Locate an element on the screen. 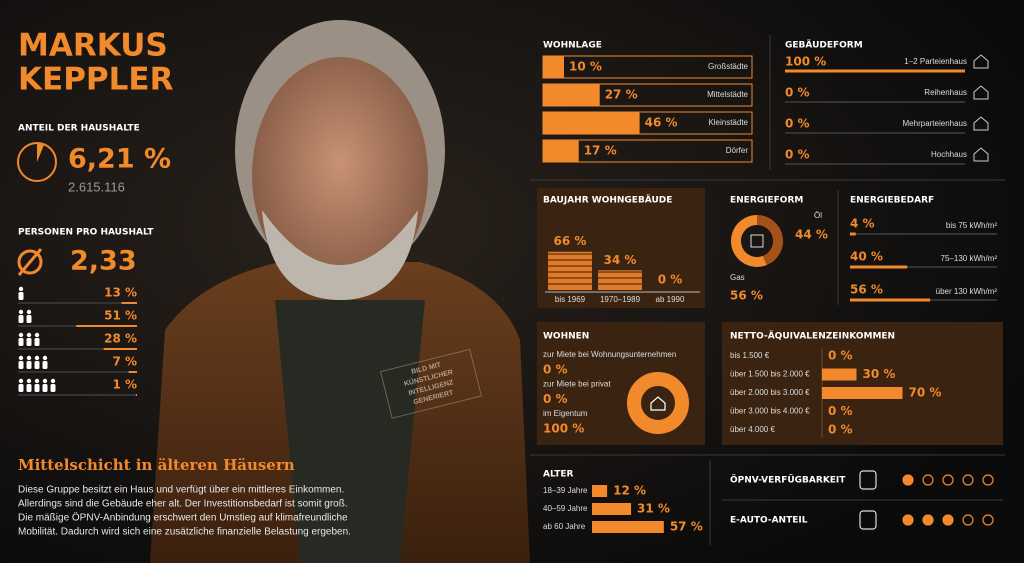  row-label: über 1.500 bis 2.000 € is located at coordinates (770, 374).